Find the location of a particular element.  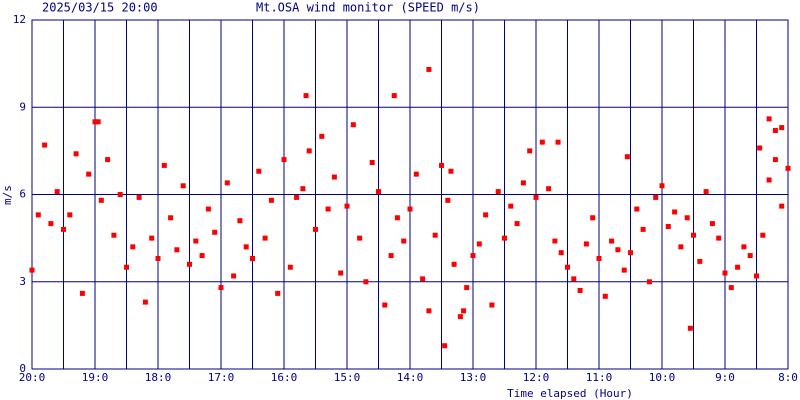

x-tick-label: 20:0 is located at coordinates (32, 377).